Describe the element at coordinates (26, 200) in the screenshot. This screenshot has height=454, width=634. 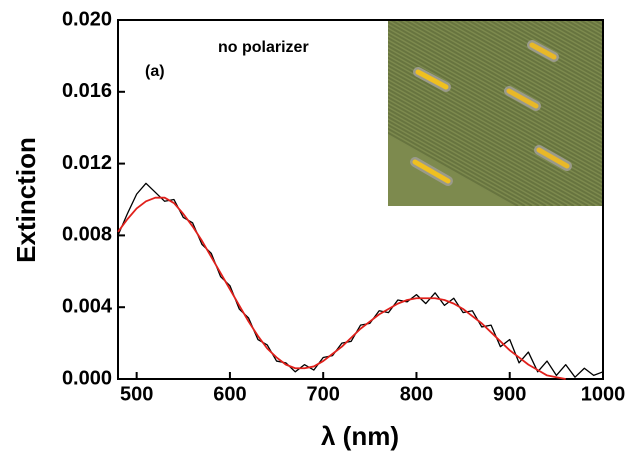
I see `y-axis-label: Extinction` at that location.